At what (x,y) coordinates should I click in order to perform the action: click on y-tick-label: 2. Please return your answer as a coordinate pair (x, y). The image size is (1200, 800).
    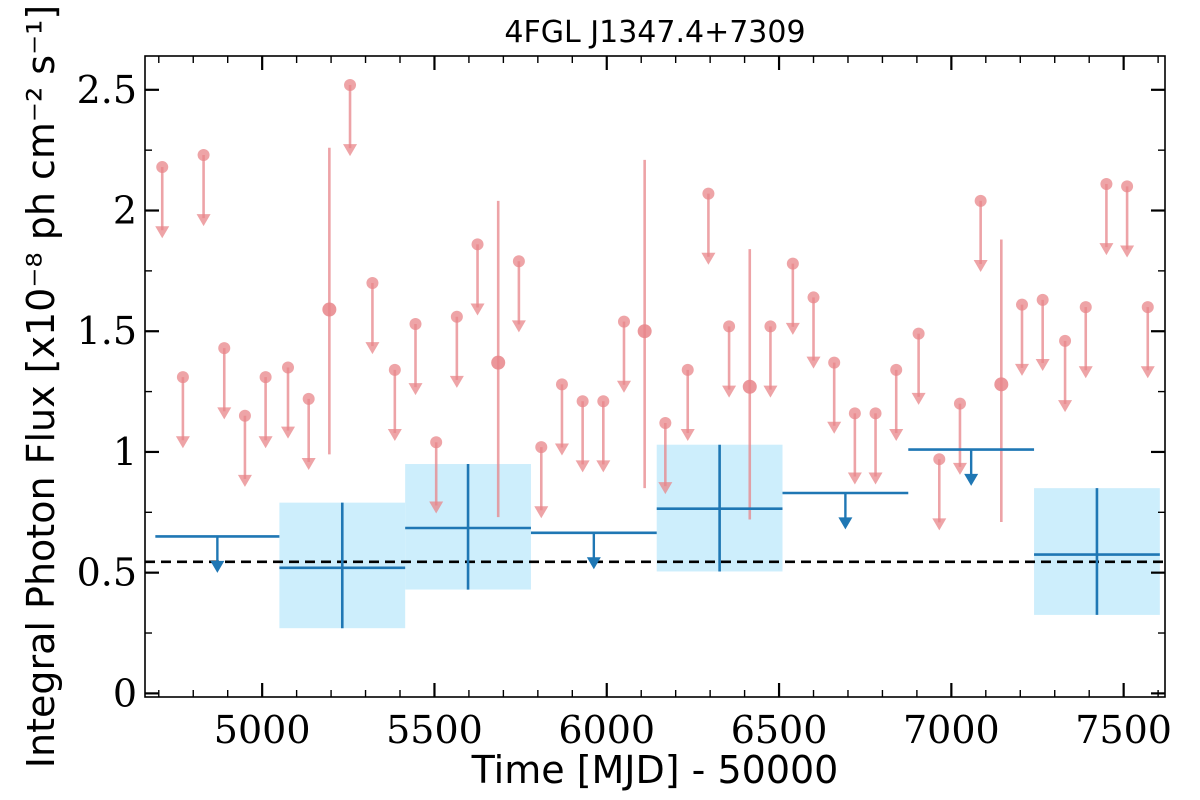
    Looking at the image, I should click on (125, 211).